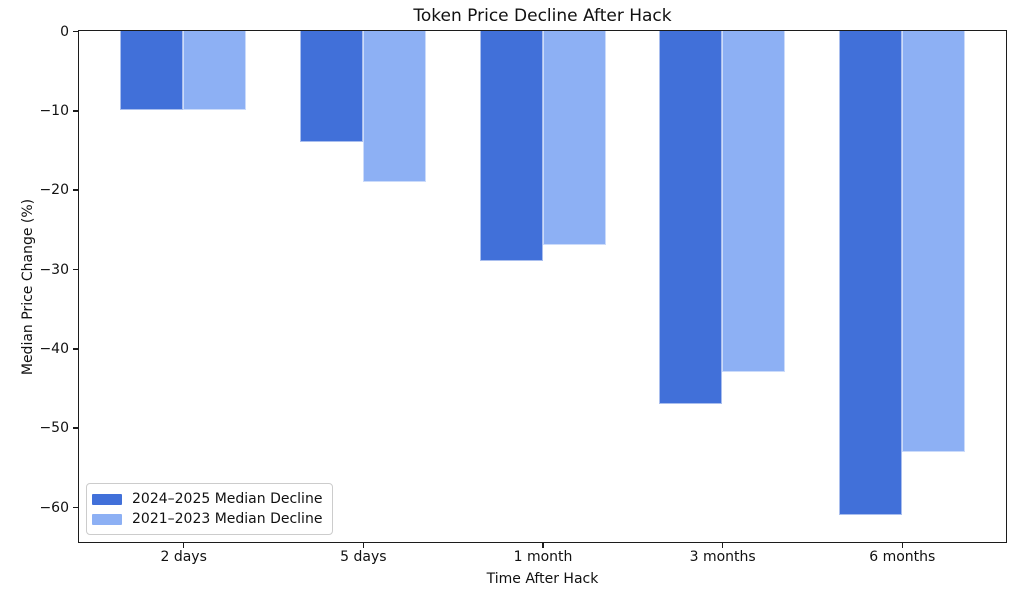 The height and width of the screenshot is (596, 1024). Describe the element at coordinates (183, 545) in the screenshot. I see `x-tick-mark-2-days` at that location.